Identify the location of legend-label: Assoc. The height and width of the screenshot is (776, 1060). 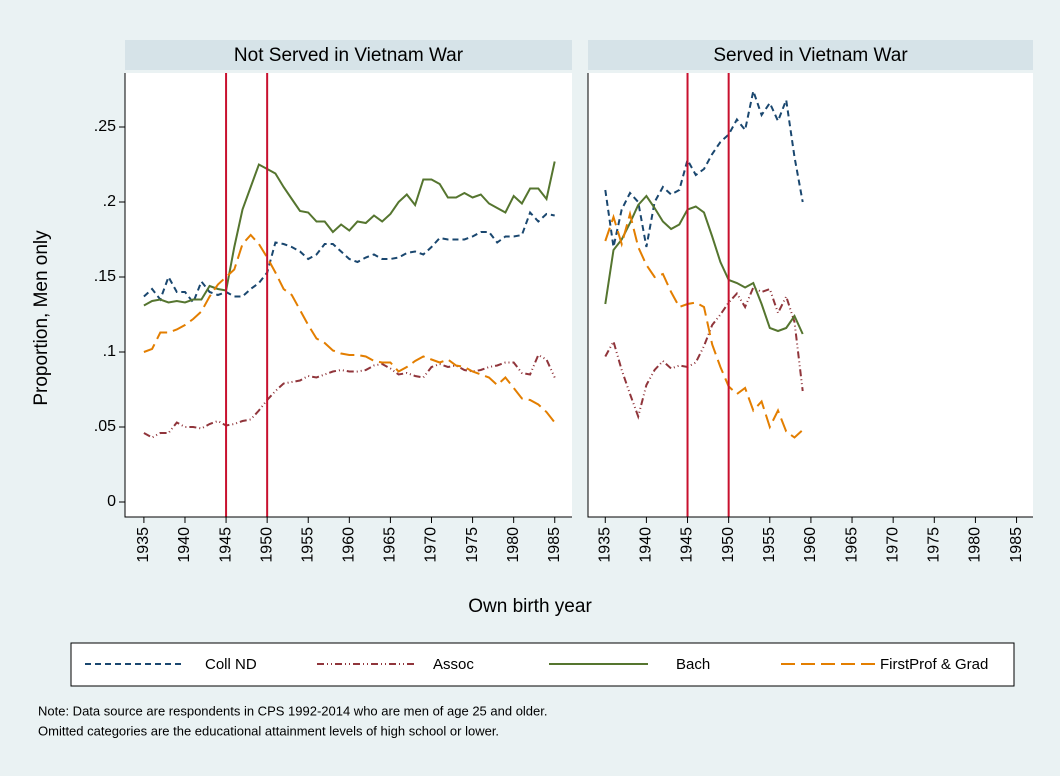
(453, 664).